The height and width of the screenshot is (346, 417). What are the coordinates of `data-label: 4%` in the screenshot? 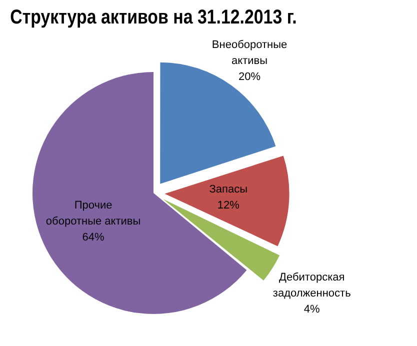 It's located at (312, 310).